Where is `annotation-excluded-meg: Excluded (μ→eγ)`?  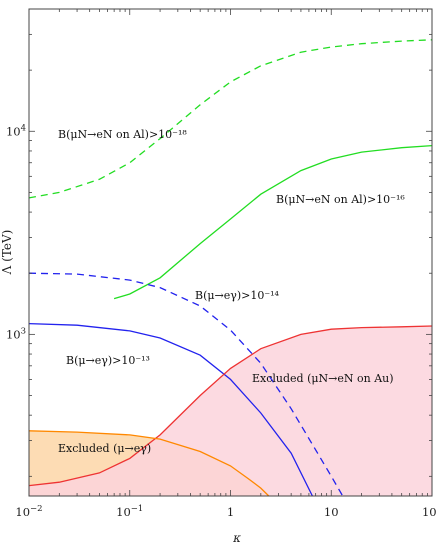 annotation-excluded-meg: Excluded (μ→eγ) is located at coordinates (104, 448).